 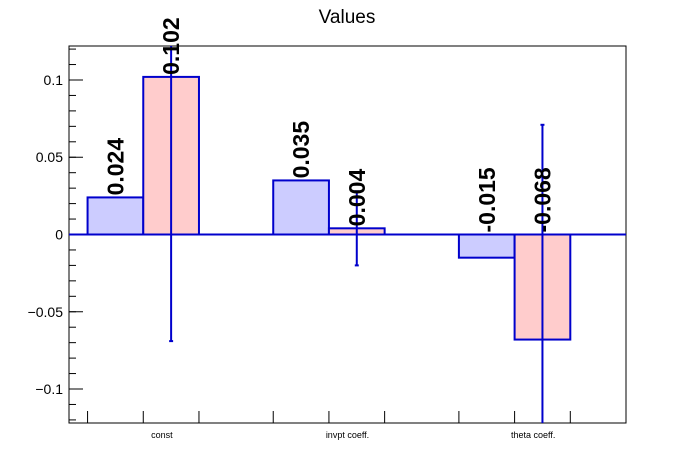 I want to click on category-label: invpt coeff., so click(x=347, y=435).